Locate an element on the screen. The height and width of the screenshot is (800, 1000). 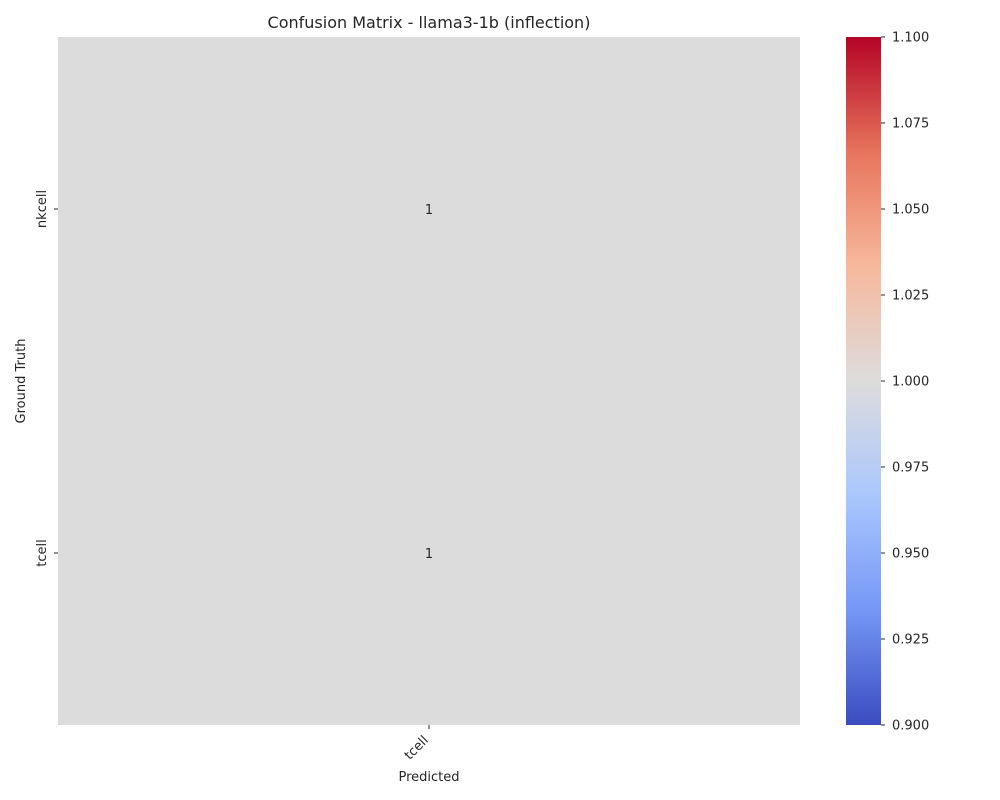
colorbar-tick-label: 0.975 is located at coordinates (910, 468).